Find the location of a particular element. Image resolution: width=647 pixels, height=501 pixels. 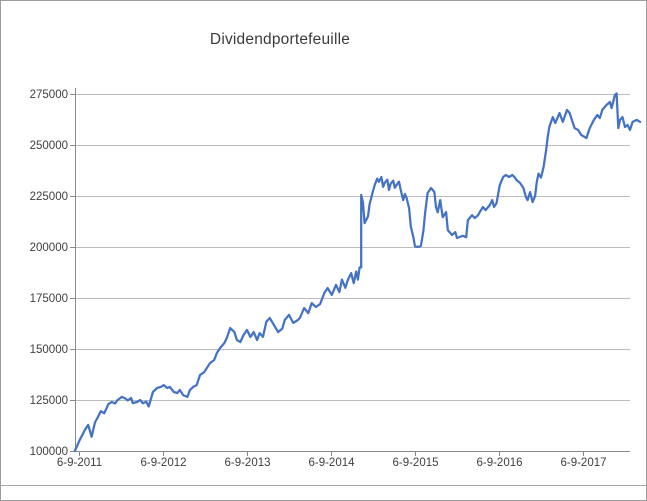

y-tick-label: 200000 is located at coordinates (49, 248).